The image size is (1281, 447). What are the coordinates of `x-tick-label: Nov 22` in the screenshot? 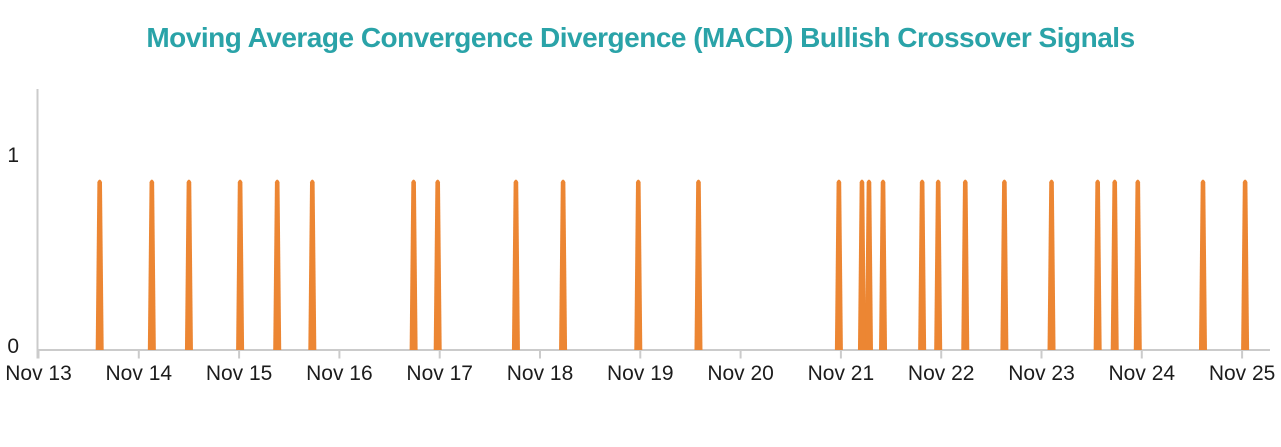 It's located at (941, 373).